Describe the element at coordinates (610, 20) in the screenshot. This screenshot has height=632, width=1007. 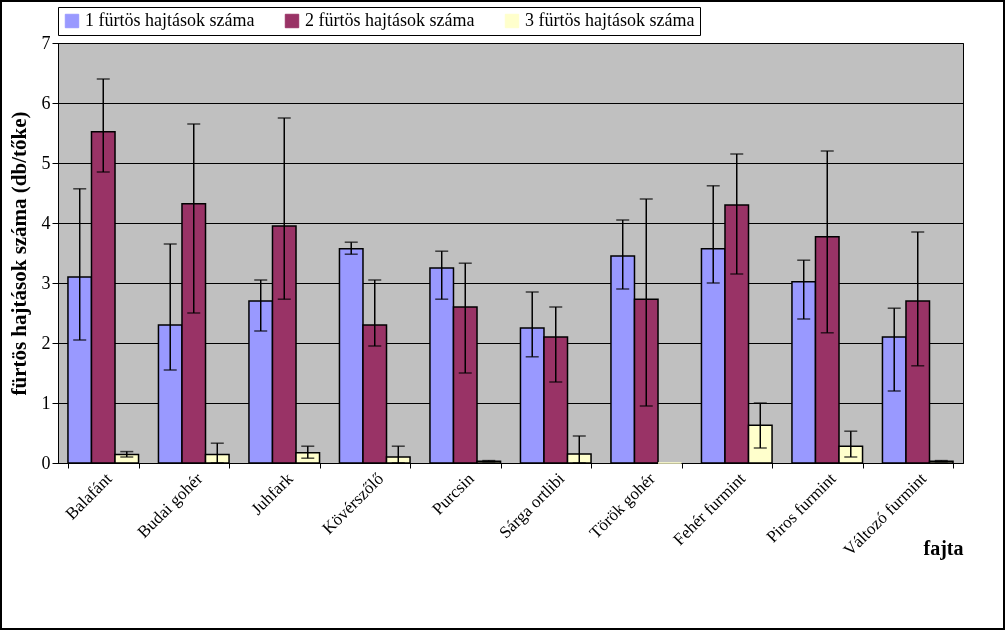
I see `legend-label: 3 fürtös hajtások száma` at that location.